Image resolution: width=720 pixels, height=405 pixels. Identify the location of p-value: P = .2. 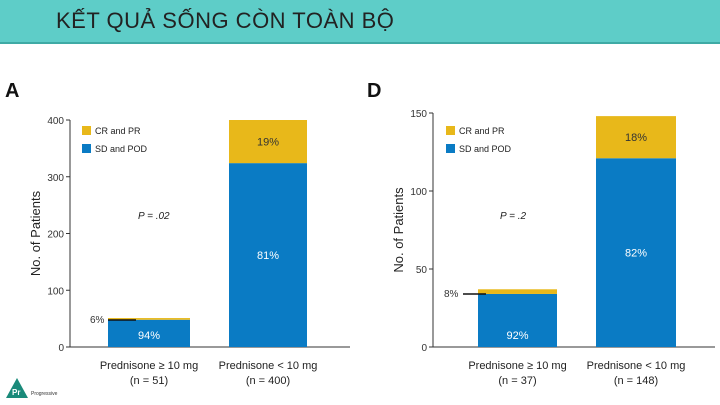
(513, 216).